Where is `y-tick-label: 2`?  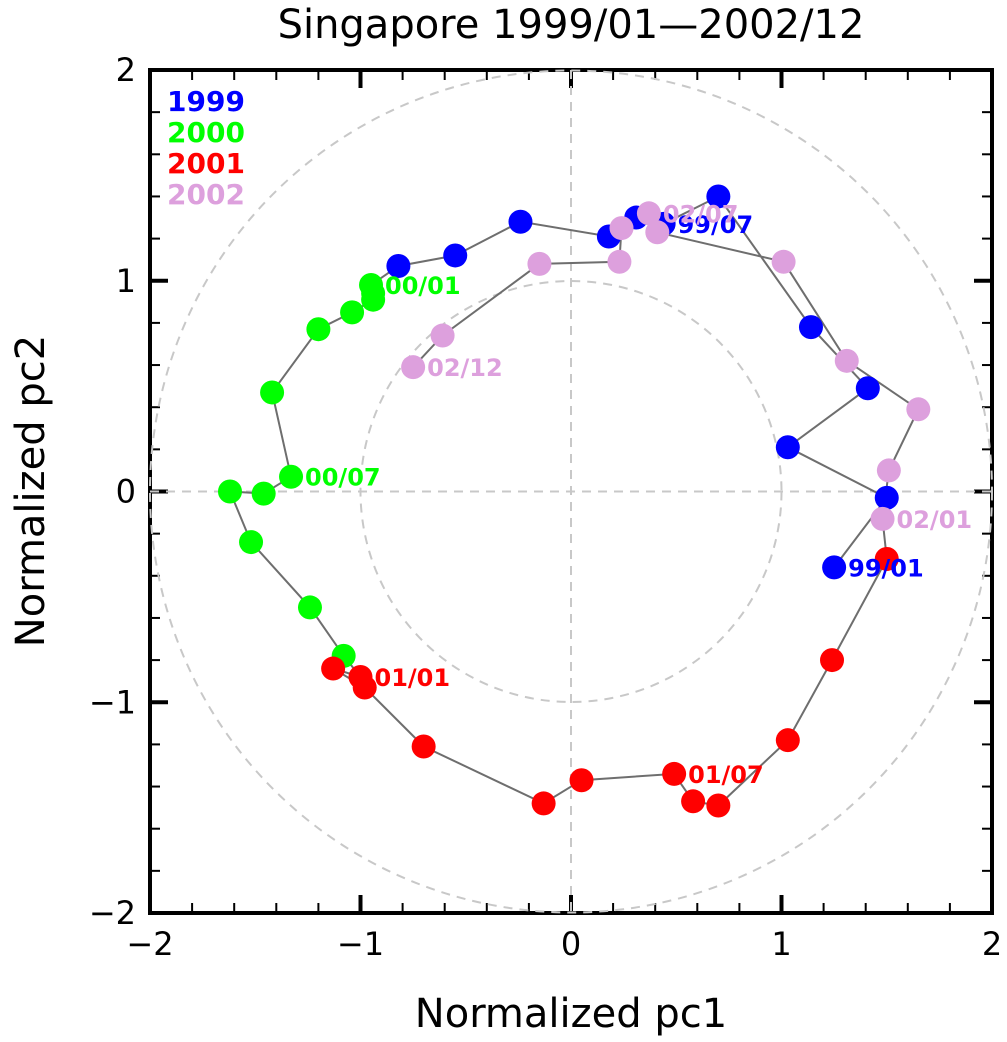
y-tick-label: 2 is located at coordinates (126, 70).